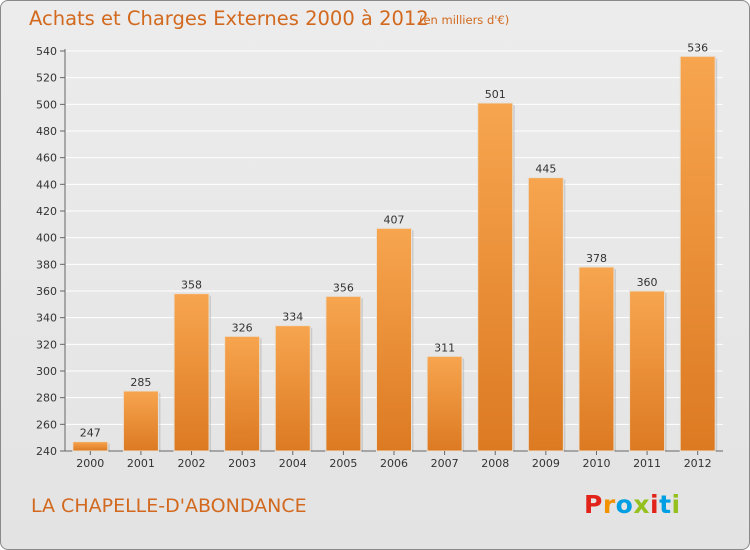 The image size is (750, 550). What do you see at coordinates (624, 504) in the screenshot?
I see `logo-letter: o` at bounding box center [624, 504].